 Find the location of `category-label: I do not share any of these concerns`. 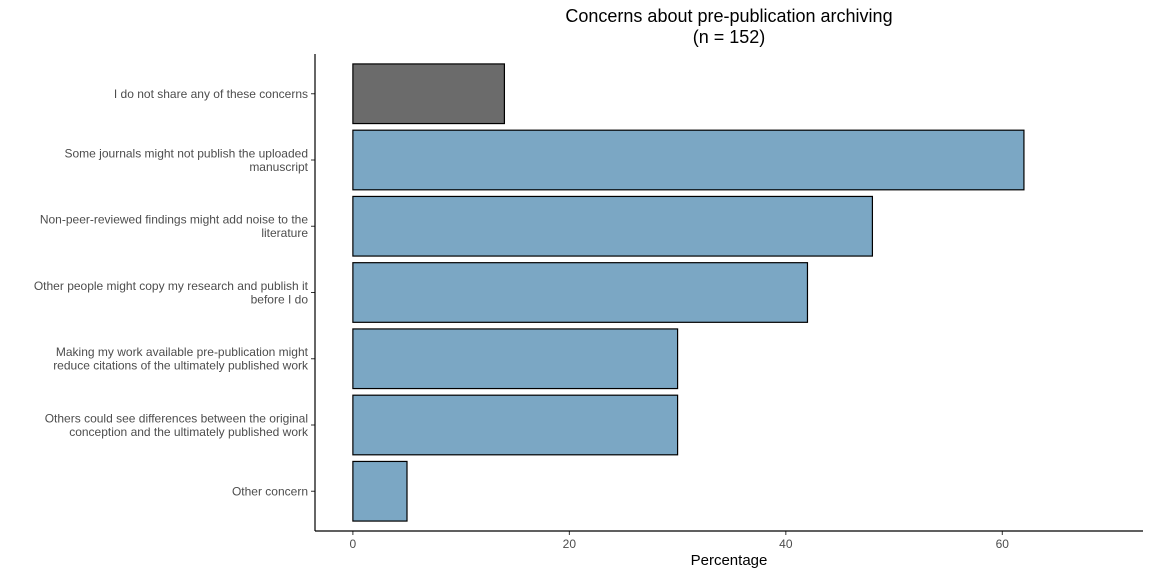

category-label: I do not share any of these concerns is located at coordinates (211, 94).